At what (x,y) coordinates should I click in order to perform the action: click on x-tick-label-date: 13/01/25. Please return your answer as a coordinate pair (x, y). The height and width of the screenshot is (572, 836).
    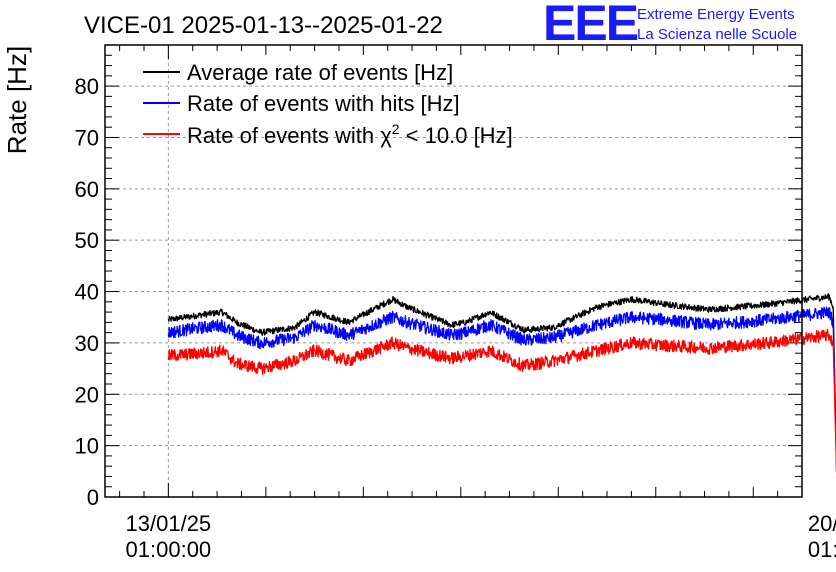
    Looking at the image, I should click on (169, 523).